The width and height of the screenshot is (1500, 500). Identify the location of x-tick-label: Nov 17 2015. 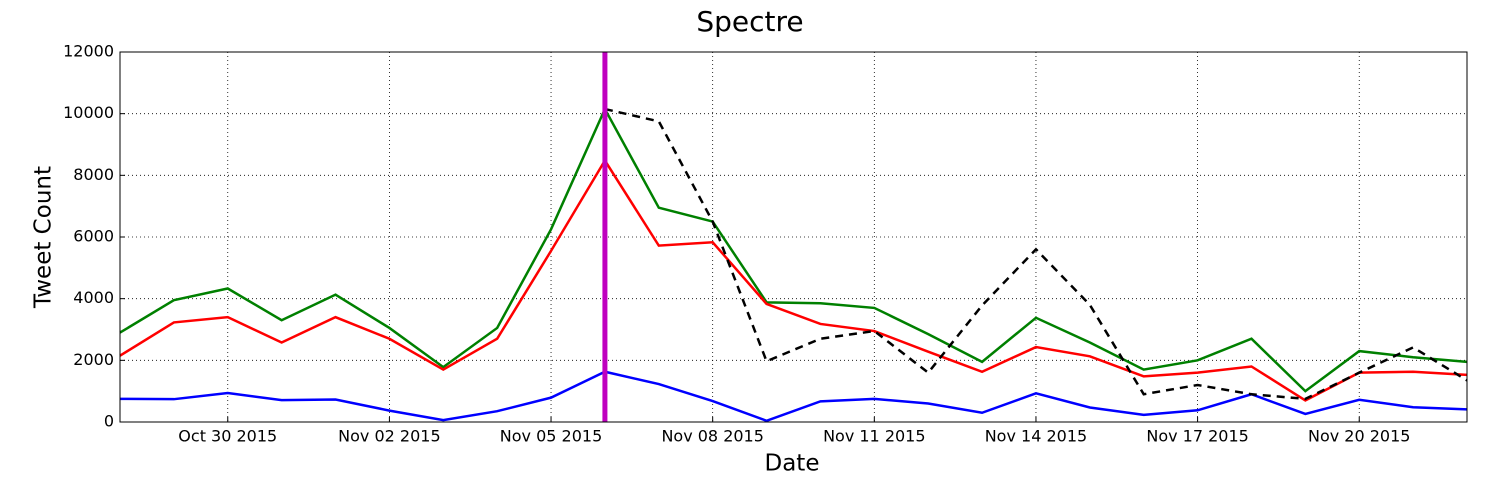
(1197, 436).